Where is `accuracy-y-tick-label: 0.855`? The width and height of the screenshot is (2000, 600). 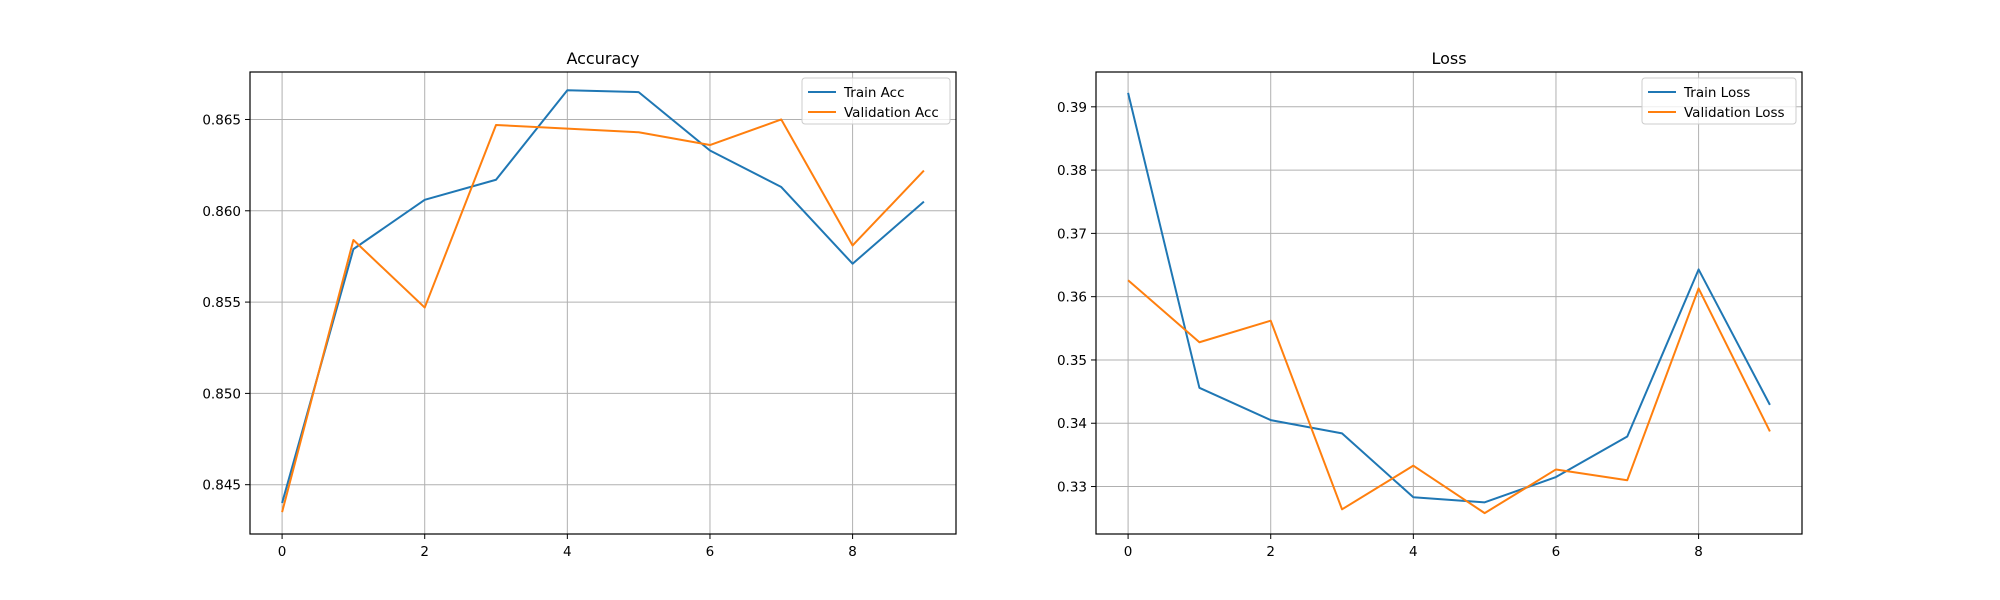
accuracy-y-tick-label: 0.855 is located at coordinates (221, 303).